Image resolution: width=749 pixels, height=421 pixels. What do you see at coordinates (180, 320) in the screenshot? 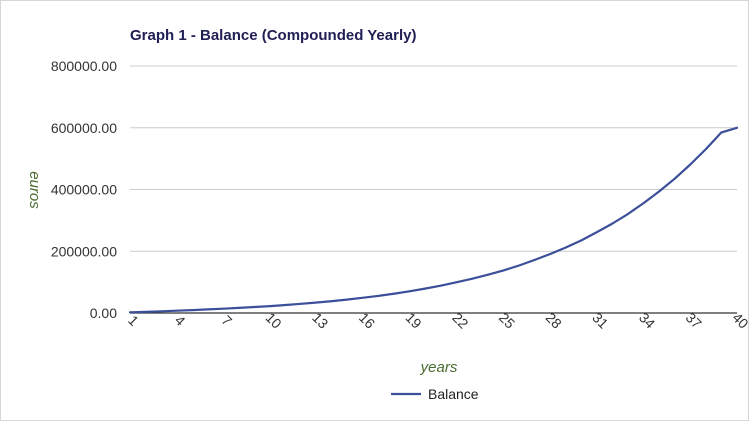
I see `x-tick-label: 4` at bounding box center [180, 320].